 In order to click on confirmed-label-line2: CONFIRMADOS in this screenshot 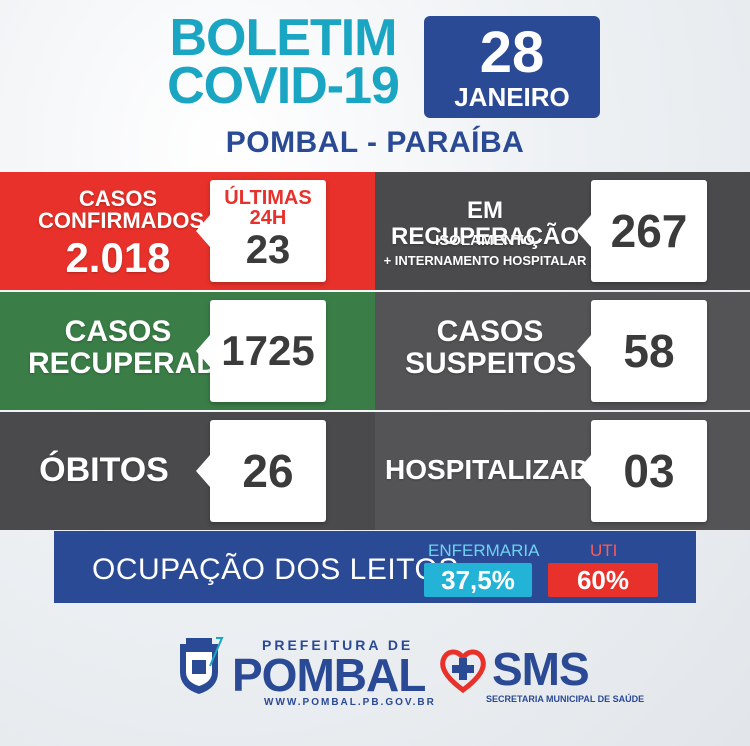, I will do `click(121, 220)`.